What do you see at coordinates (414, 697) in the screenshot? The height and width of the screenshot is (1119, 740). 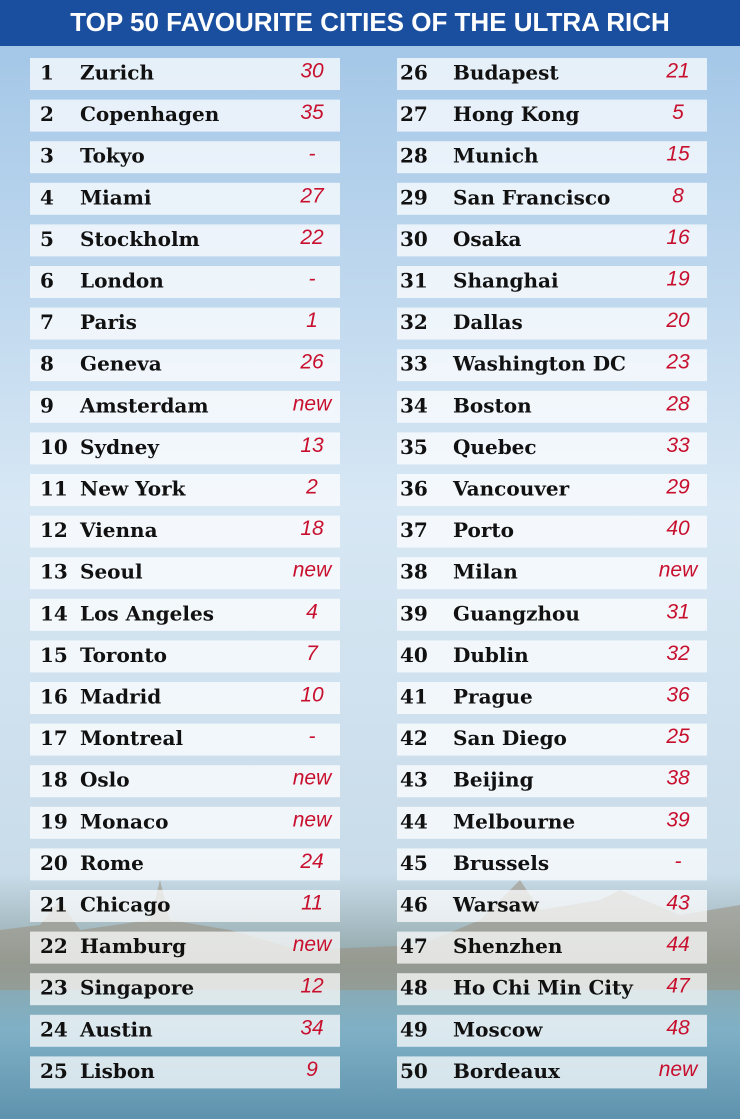 I see `rank: 41` at bounding box center [414, 697].